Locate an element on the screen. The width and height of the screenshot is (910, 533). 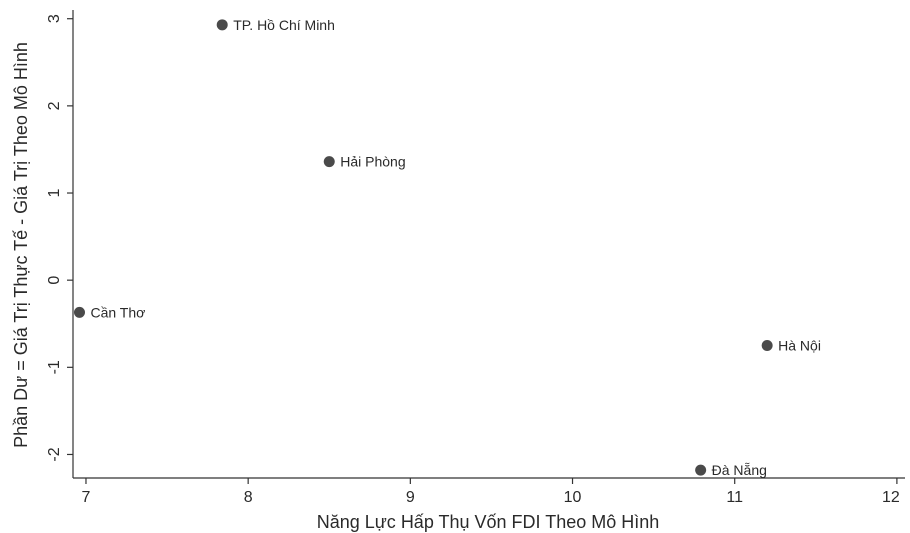
y-tick-label: 1 is located at coordinates (54, 192).